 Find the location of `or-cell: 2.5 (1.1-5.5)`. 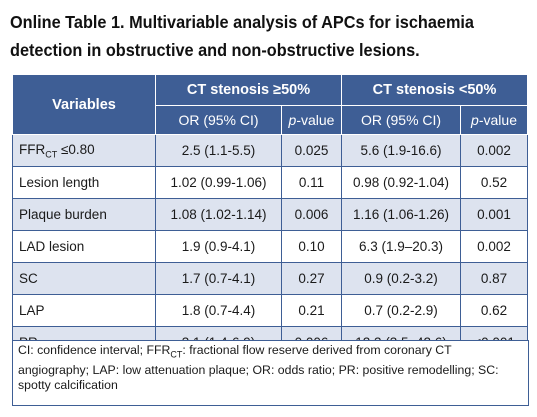

or-cell: 2.5 (1.1-5.5) is located at coordinates (218, 150).